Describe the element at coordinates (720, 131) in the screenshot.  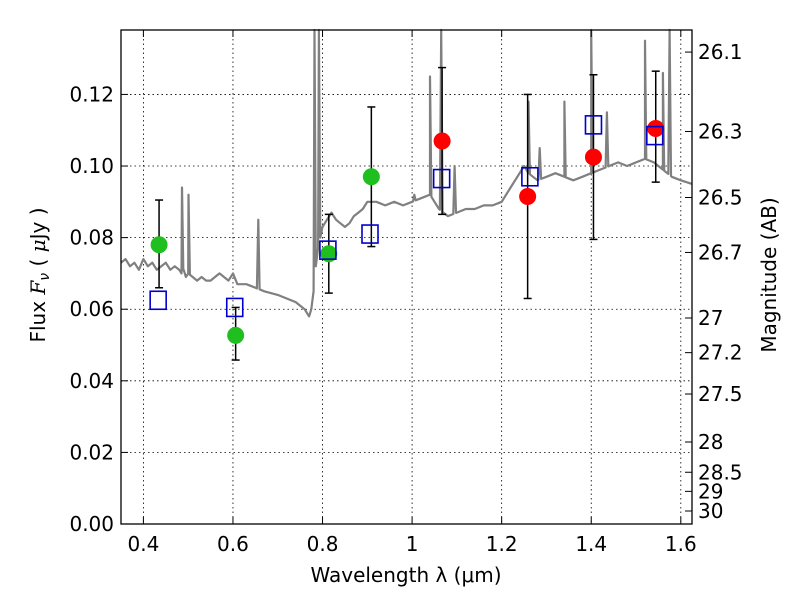
I see `y2-tick-label: 26.3` at that location.